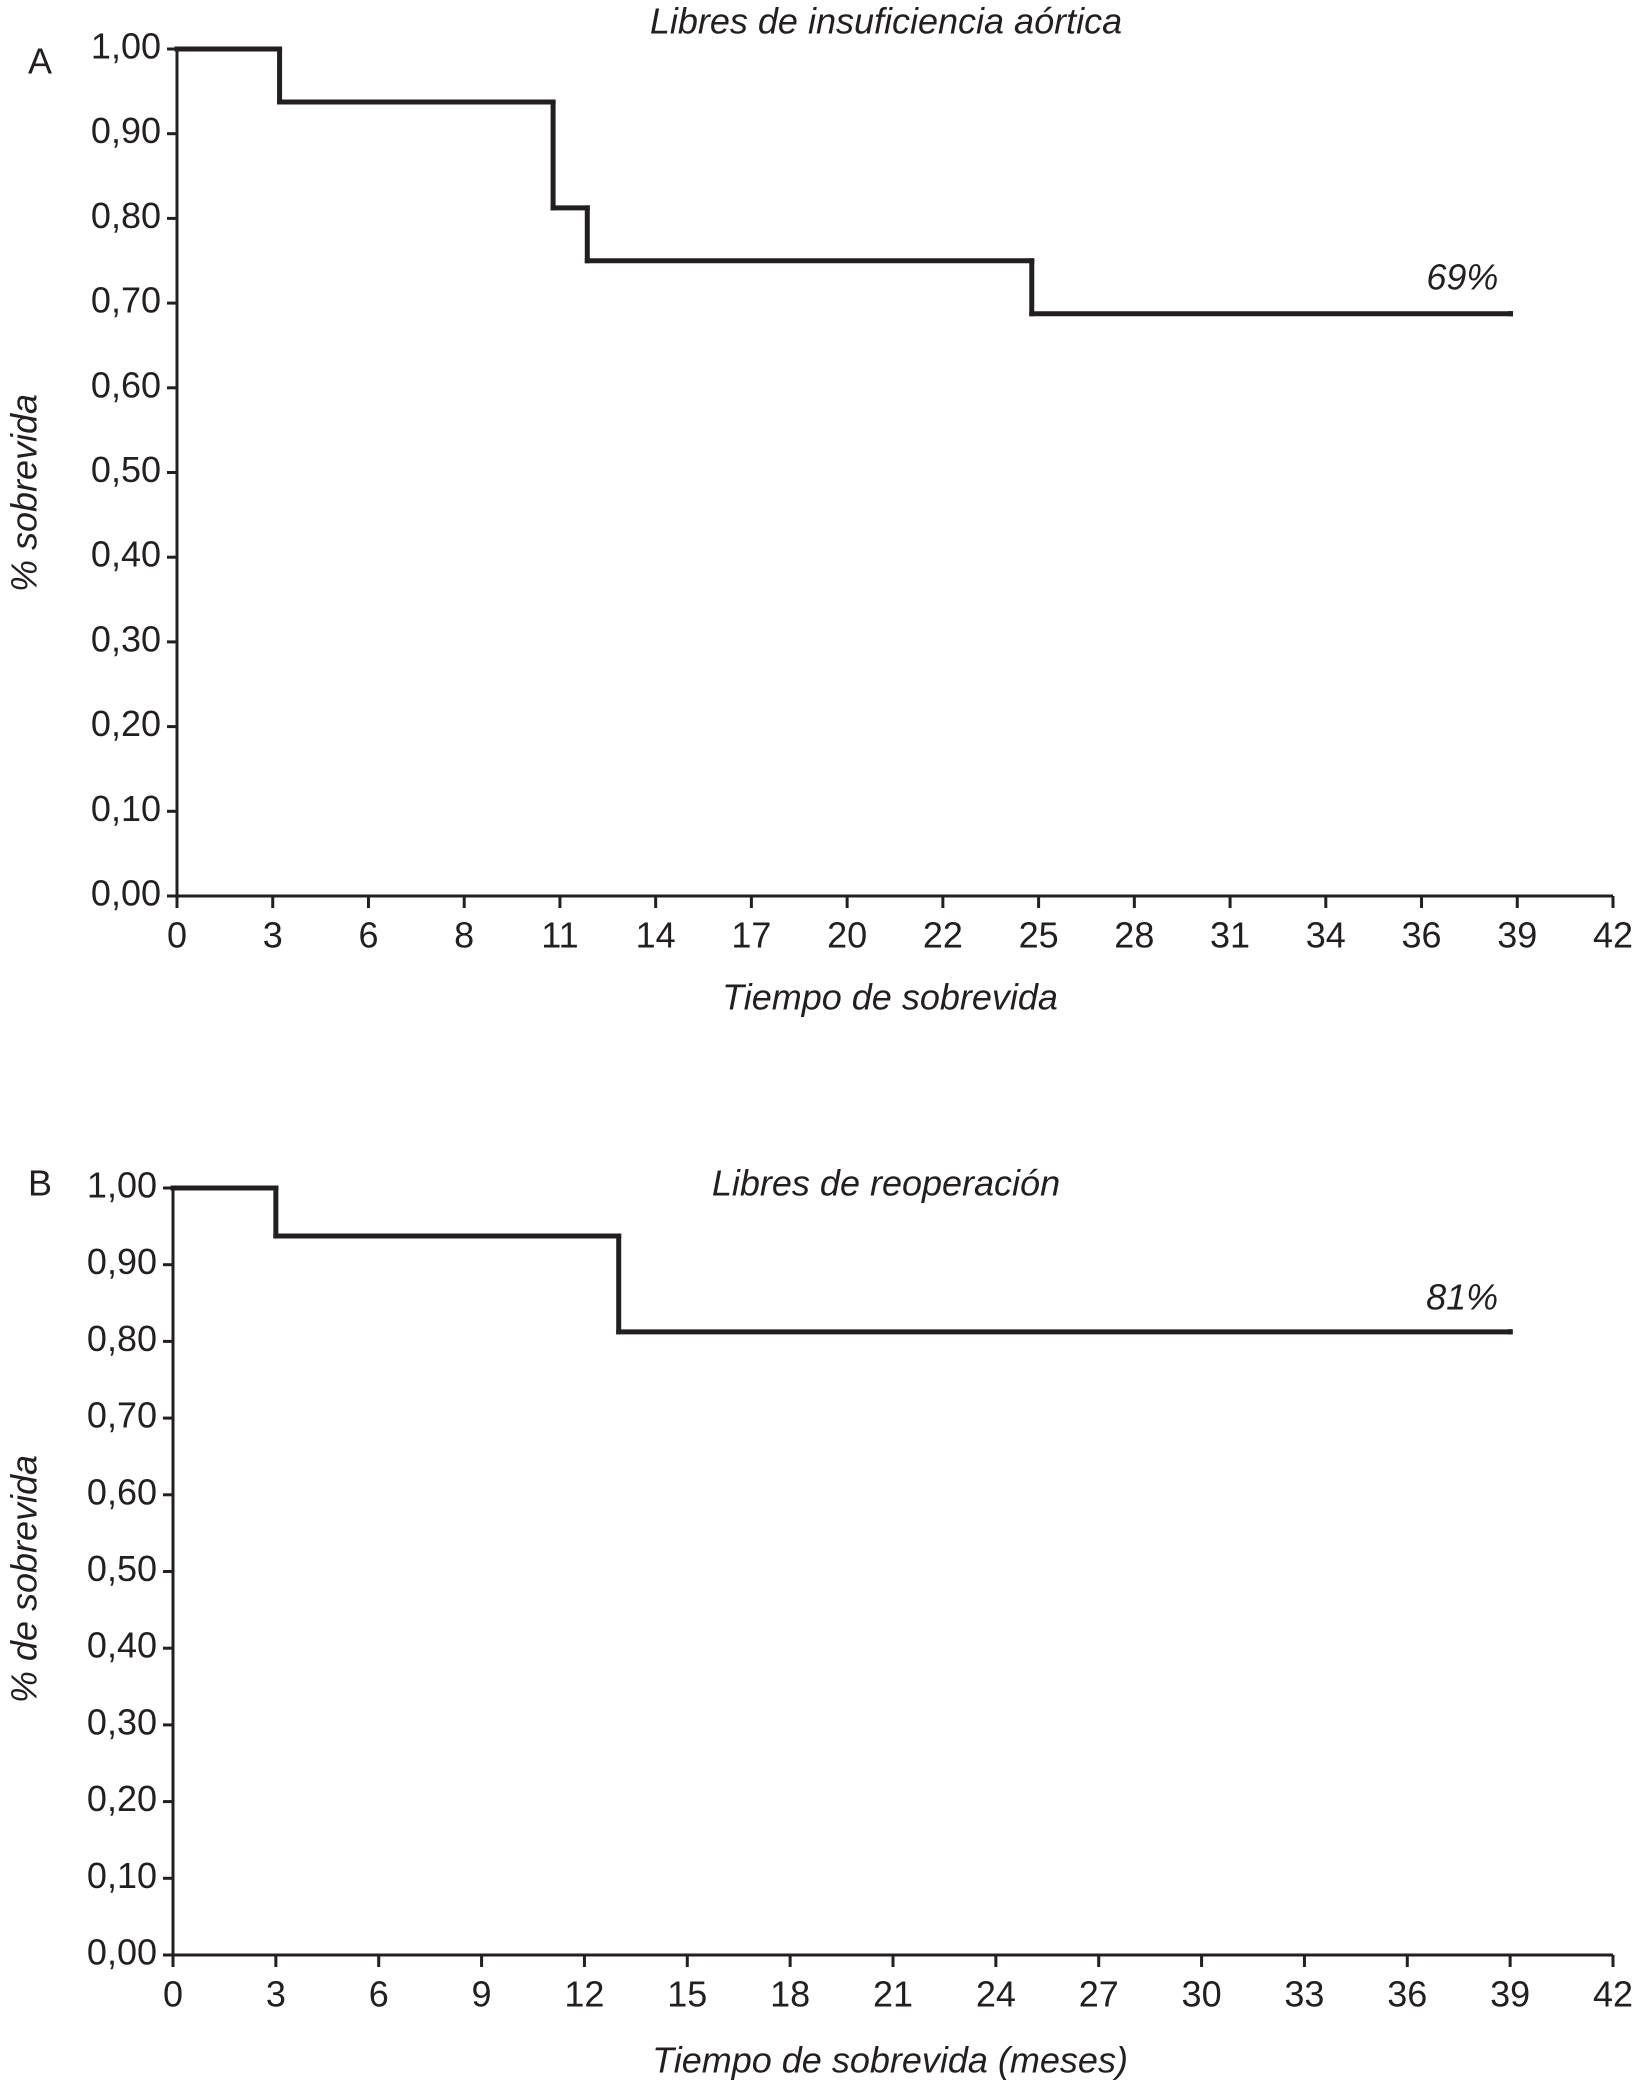 This screenshot has height=2094, width=1638. What do you see at coordinates (890, 997) in the screenshot?
I see `x-axis-label: Tiempo de sobrevida` at bounding box center [890, 997].